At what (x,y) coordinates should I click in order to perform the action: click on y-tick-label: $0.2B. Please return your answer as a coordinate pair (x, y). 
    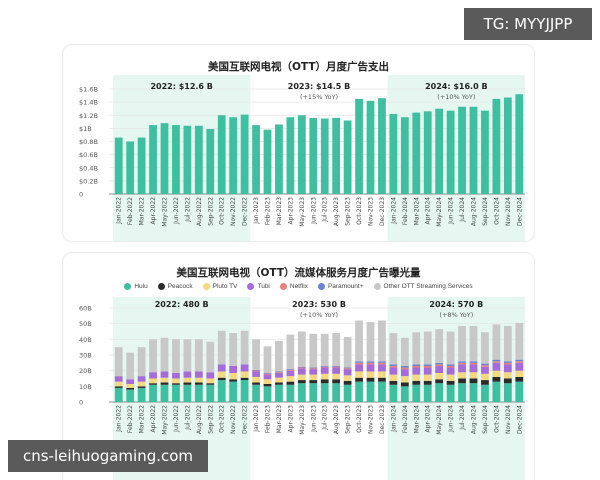
    Looking at the image, I should click on (88, 181).